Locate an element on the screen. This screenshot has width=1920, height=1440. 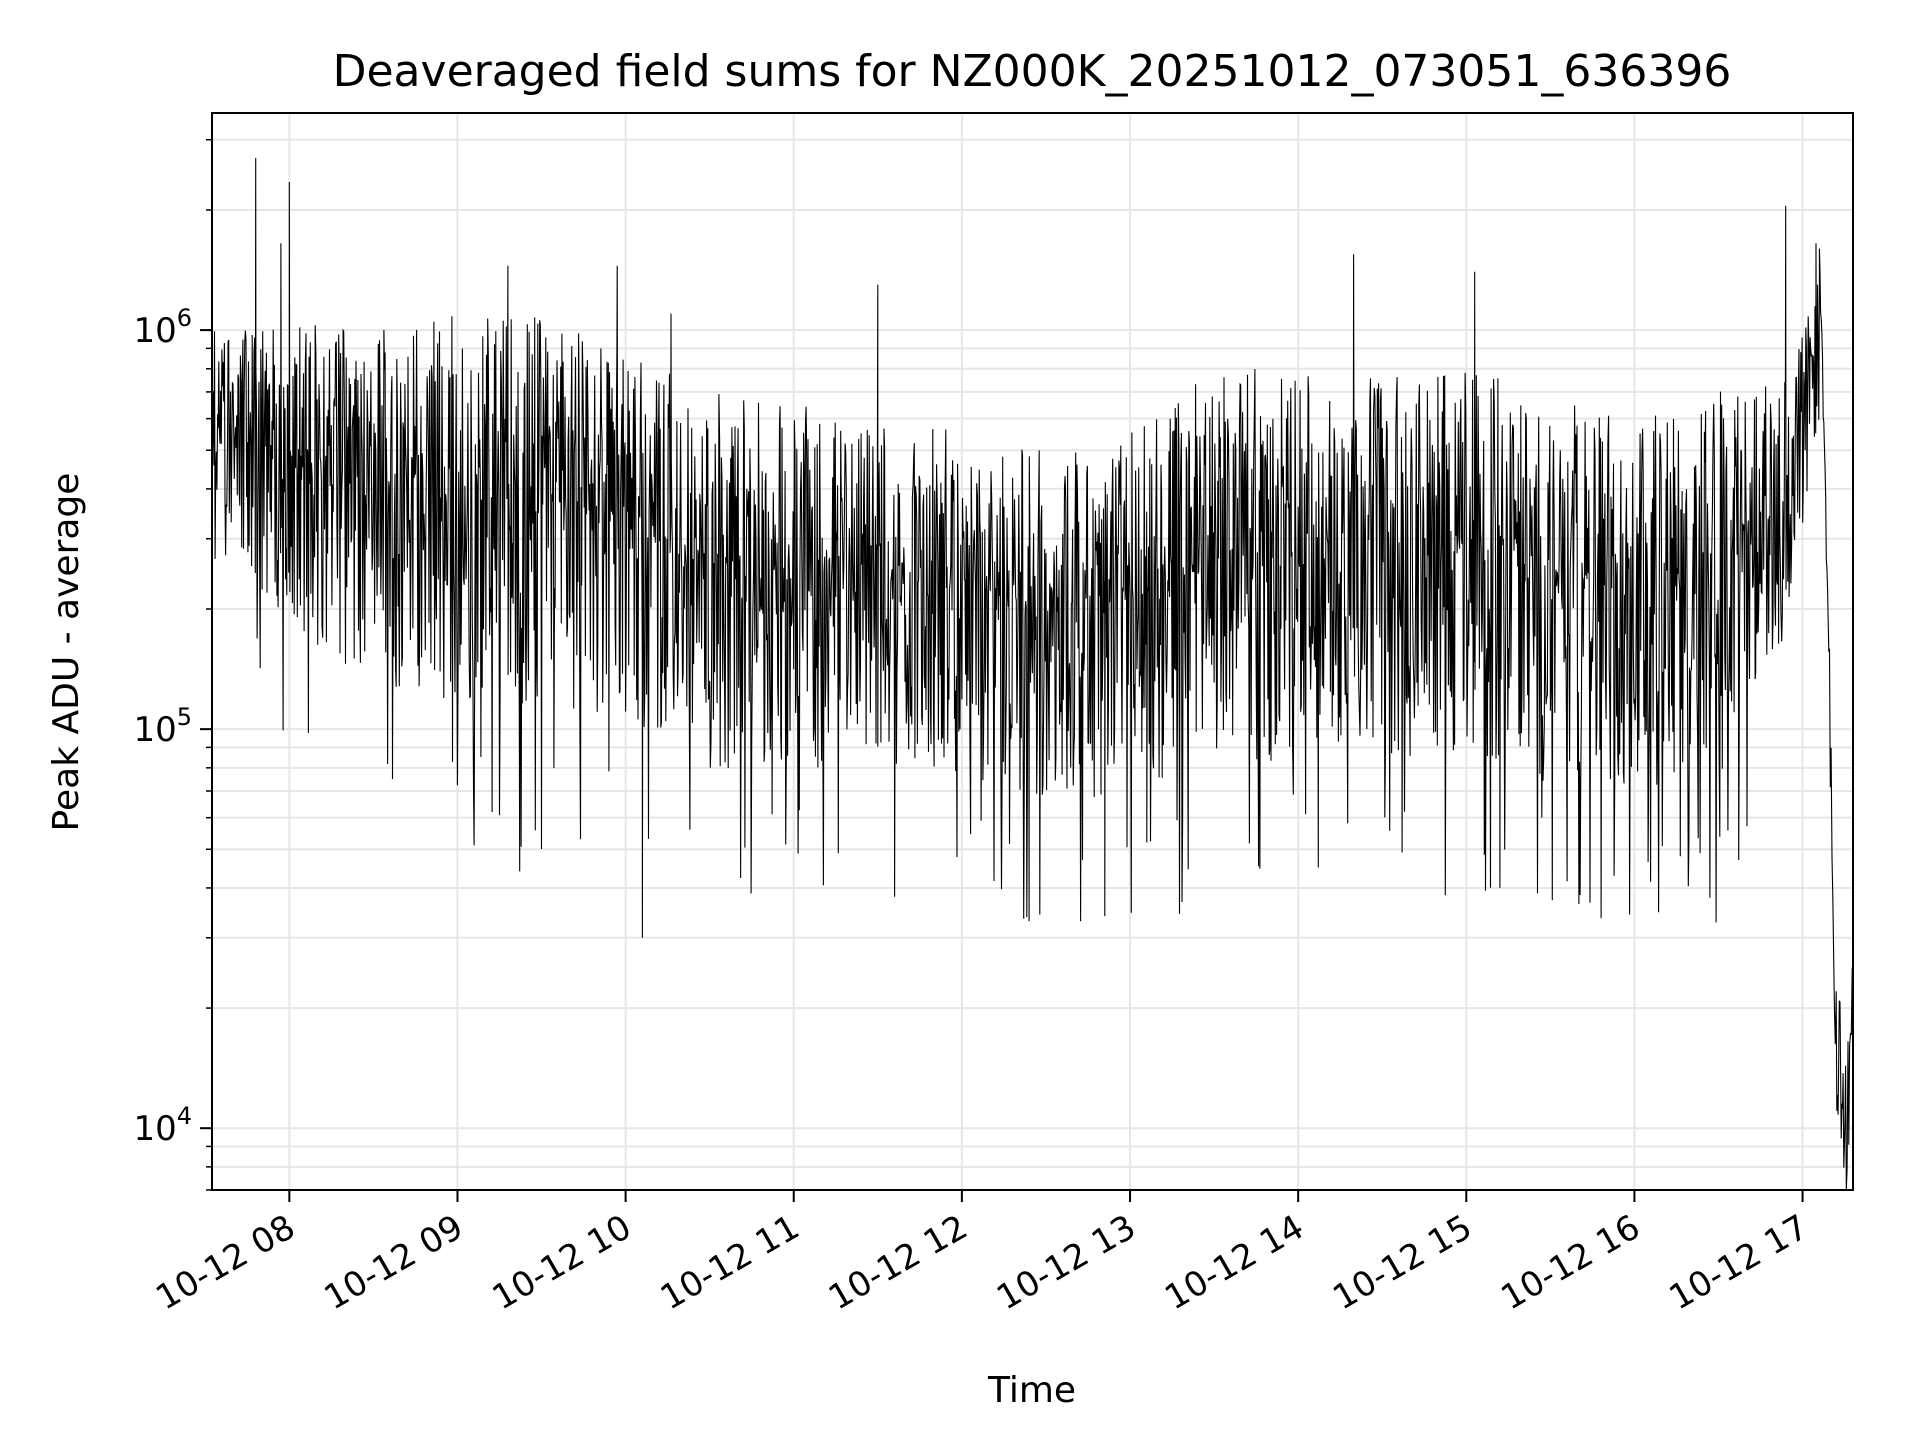
y-tick-label: 10⁵ is located at coordinates (162, 726).